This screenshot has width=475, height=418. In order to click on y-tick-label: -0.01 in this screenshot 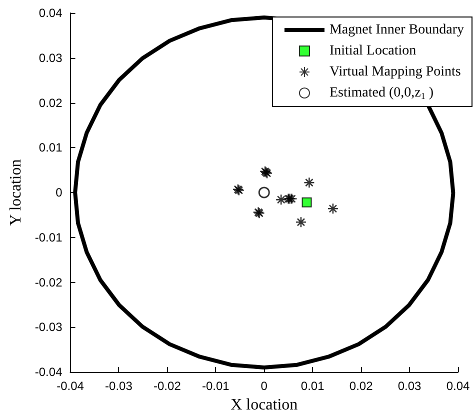, I will do `click(48, 237)`.